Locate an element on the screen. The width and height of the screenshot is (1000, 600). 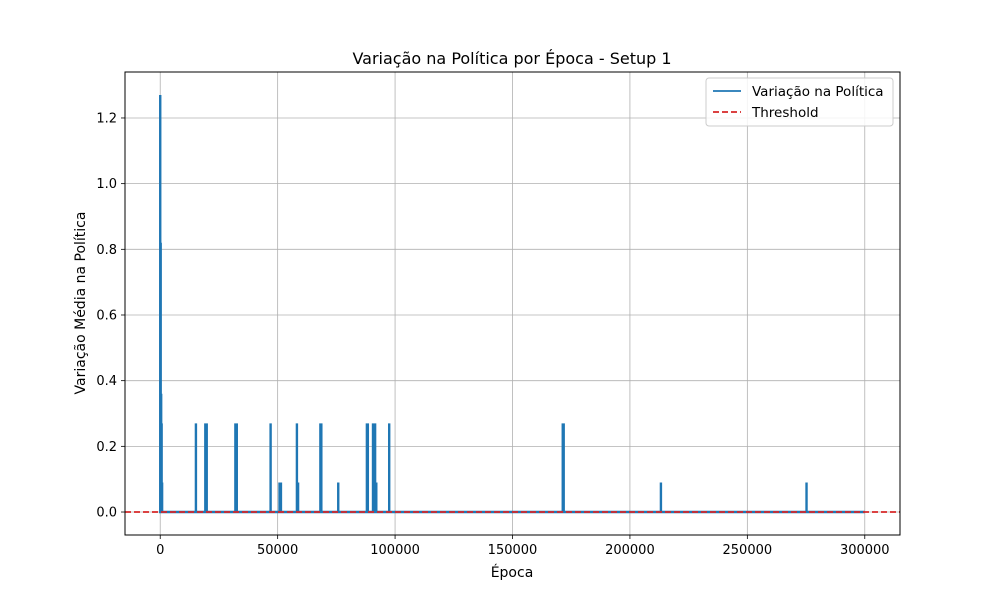
x-tick-label: 100000 is located at coordinates (395, 550).